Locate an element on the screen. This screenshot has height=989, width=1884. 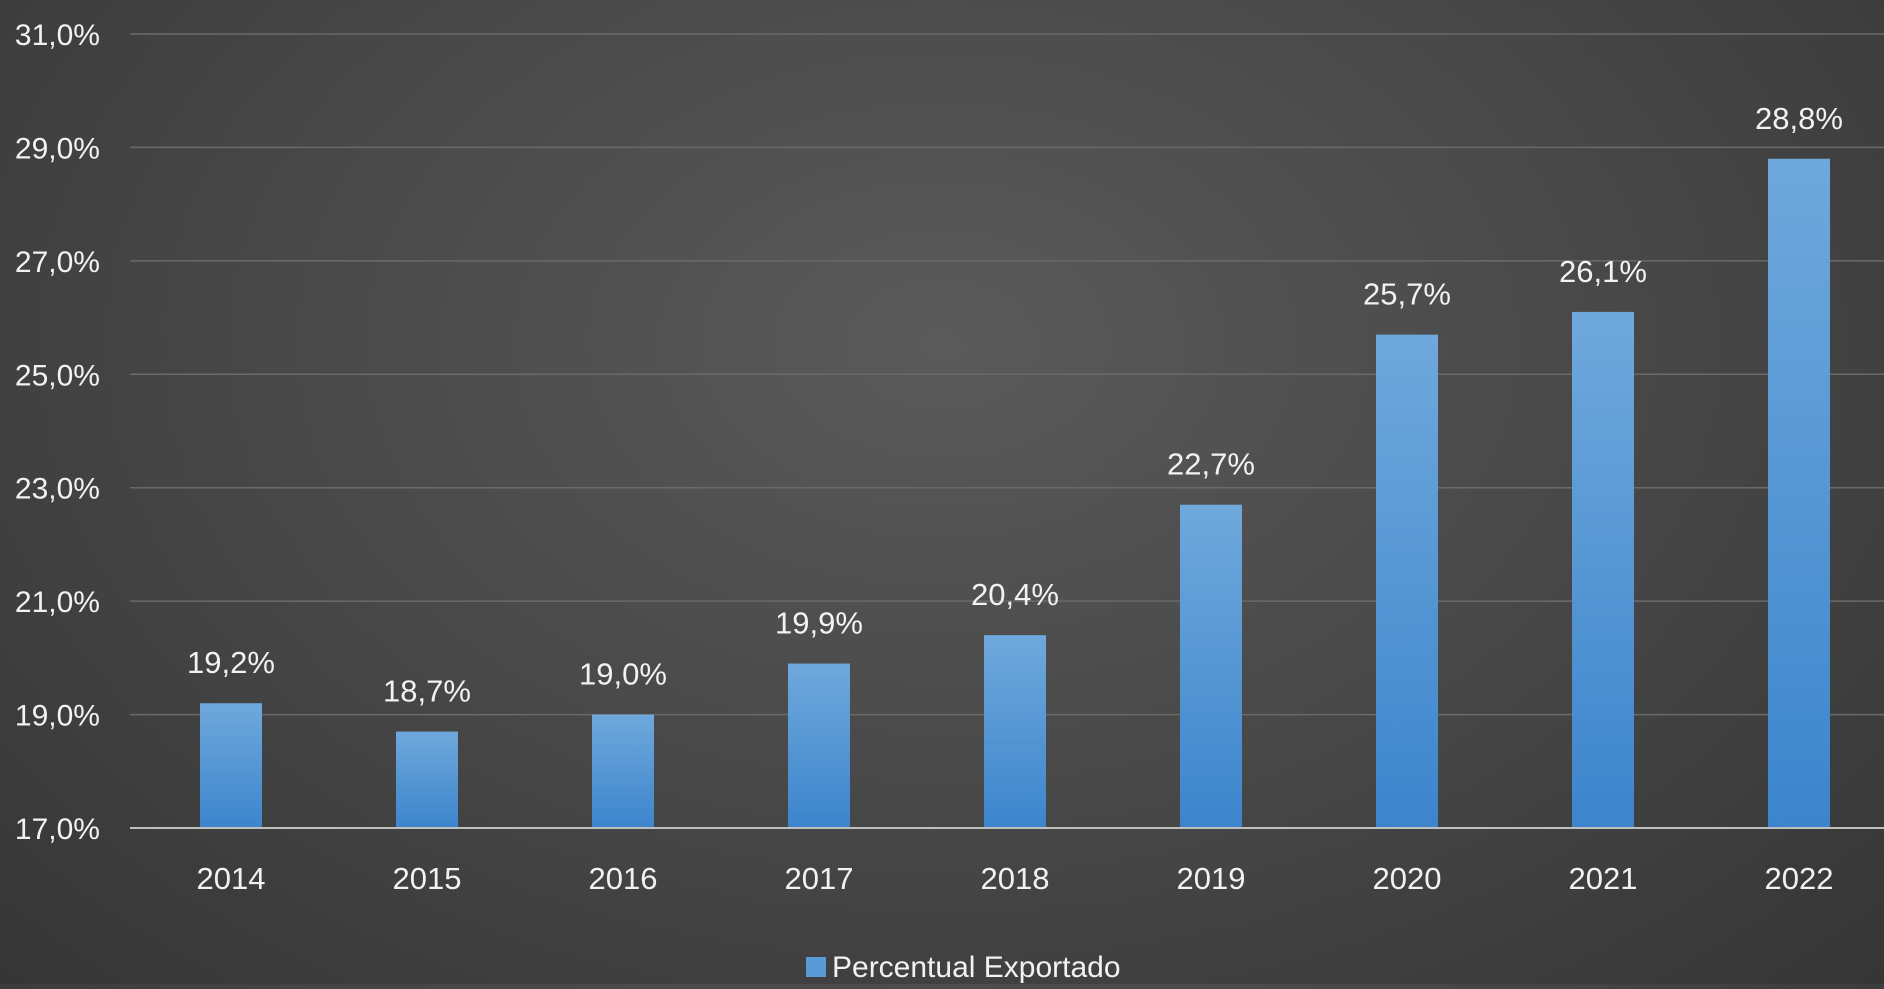
x-tick-label: 2017 is located at coordinates (819, 878).